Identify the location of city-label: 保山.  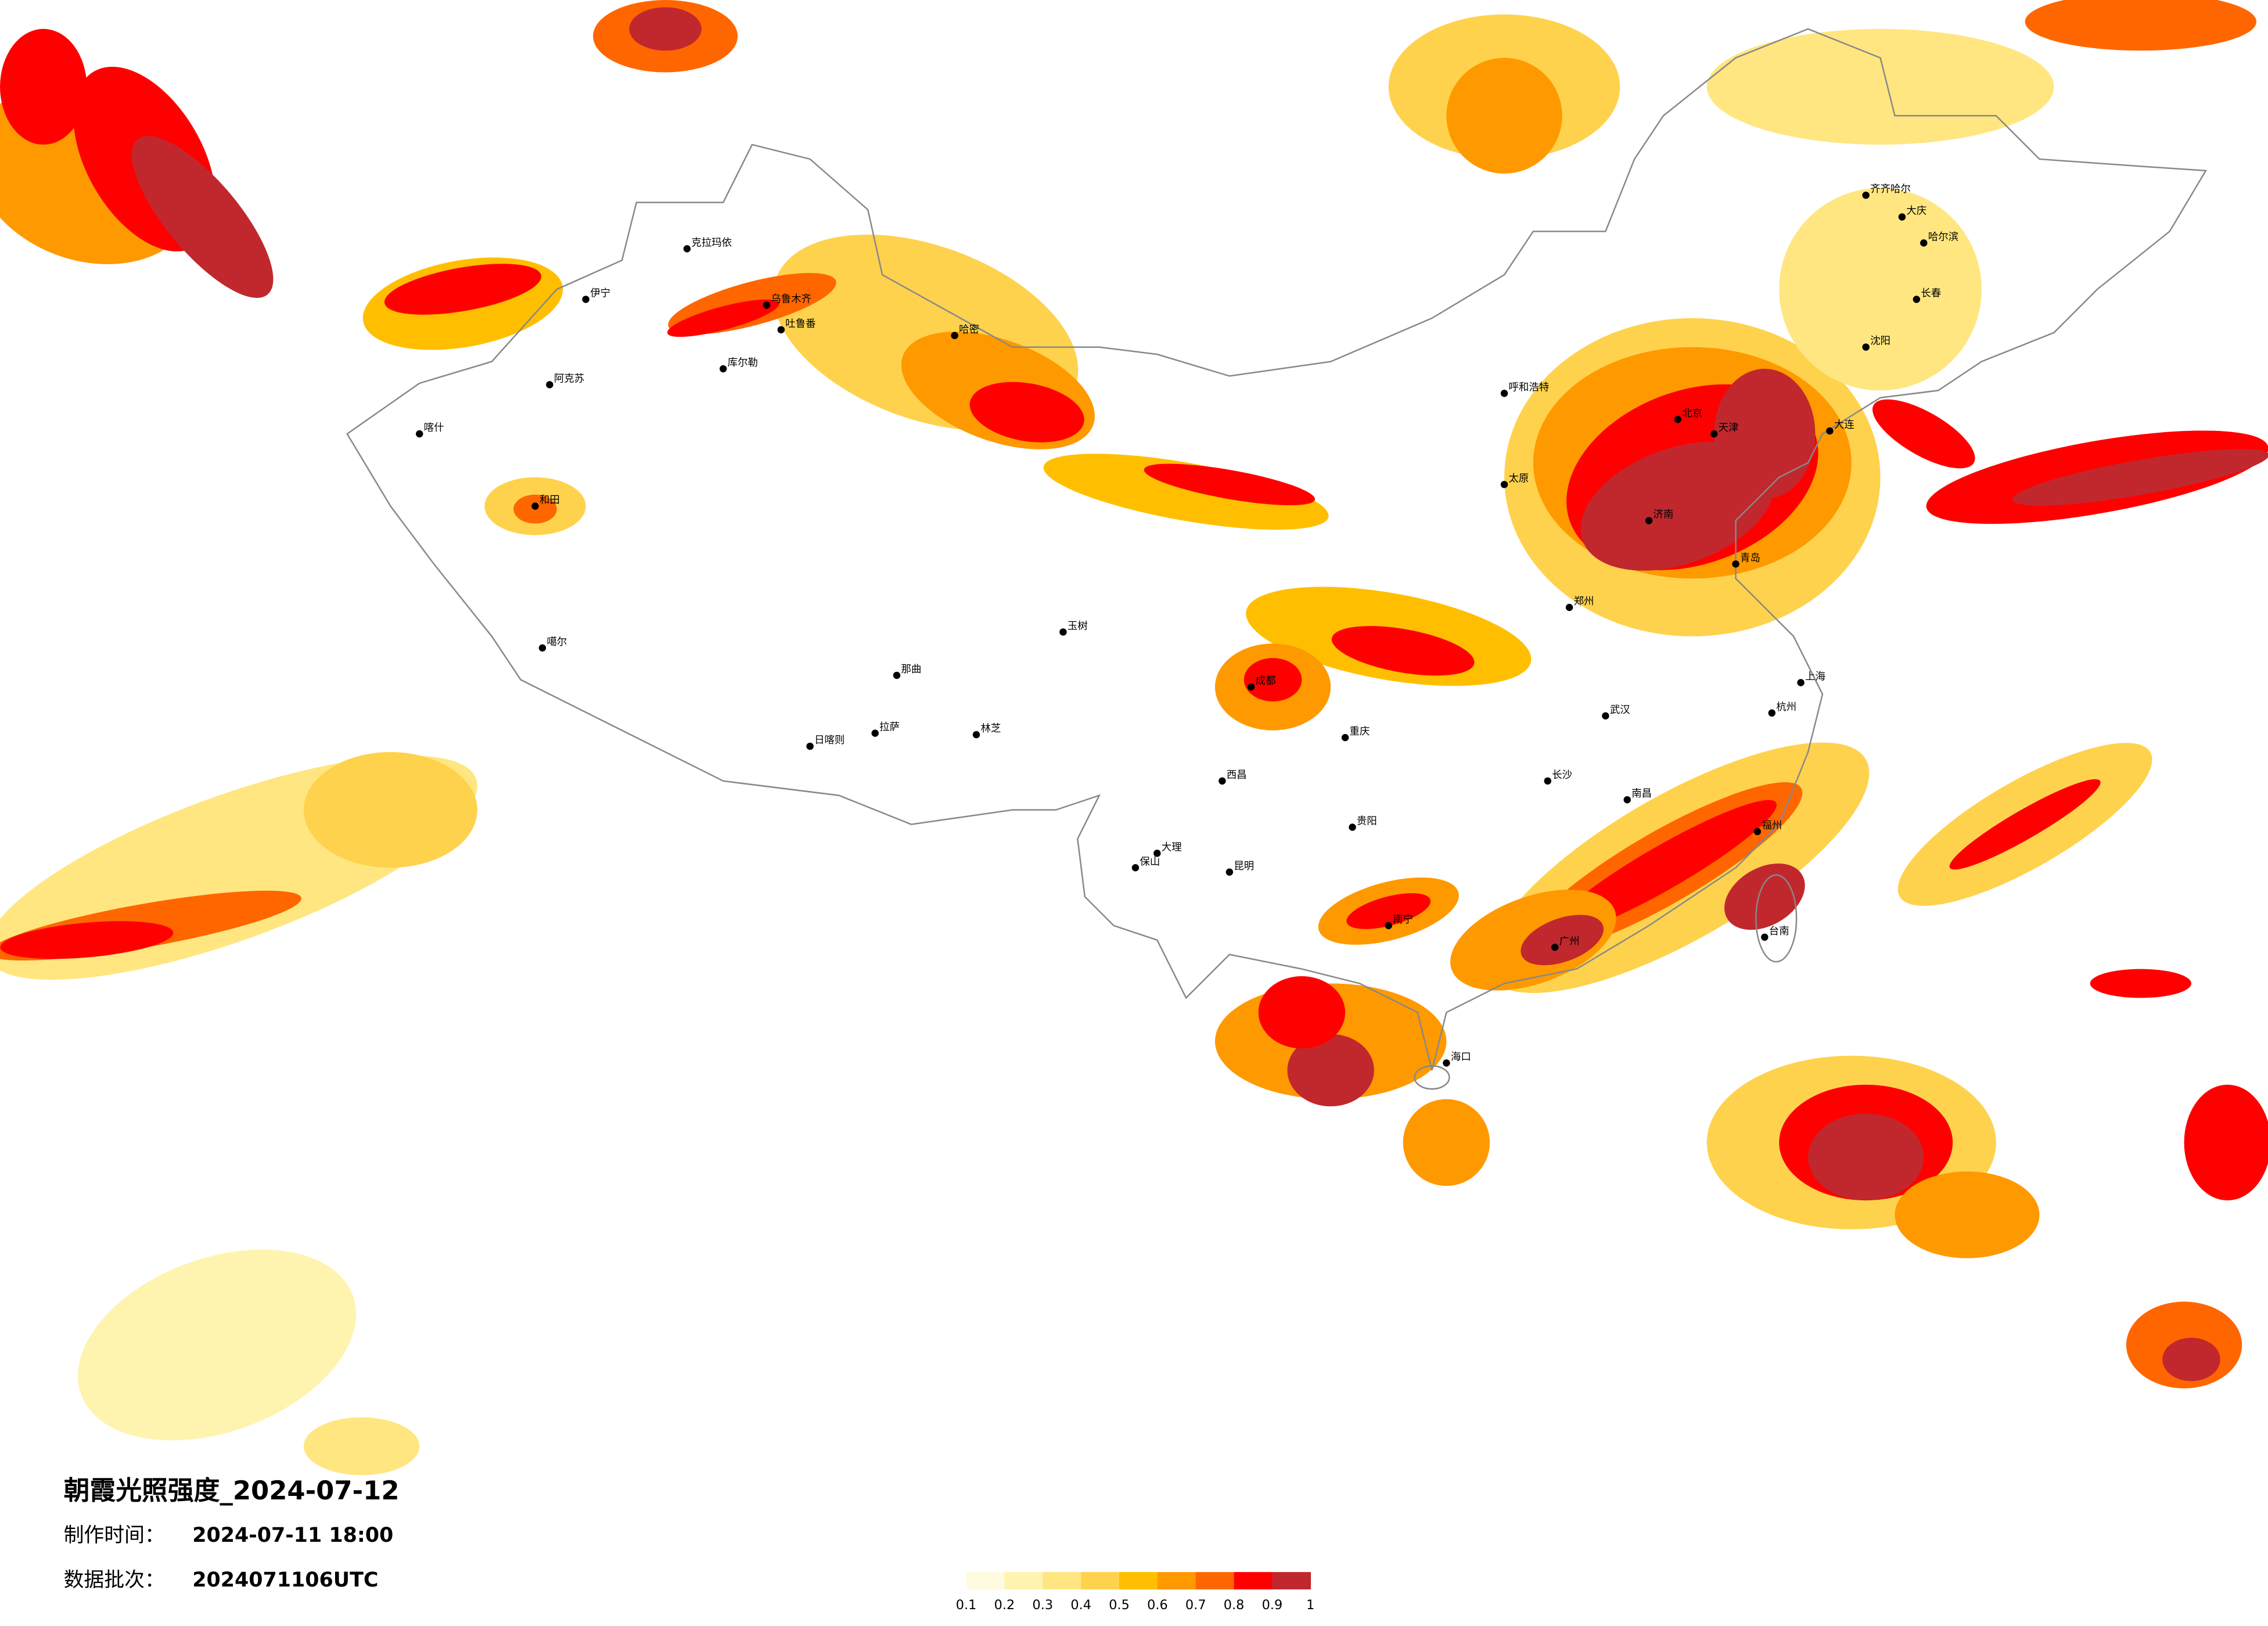
(1150, 862).